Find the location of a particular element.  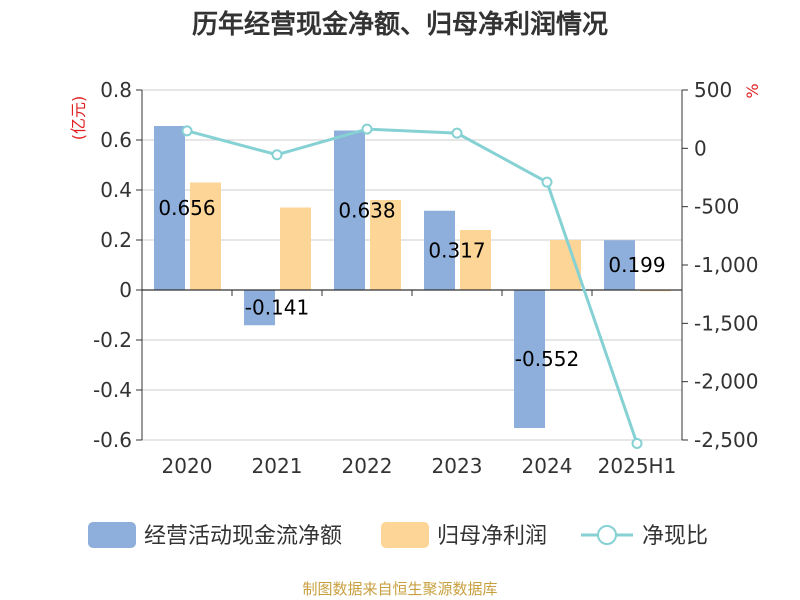

left-tick-label: 0.4 is located at coordinates (116, 190).